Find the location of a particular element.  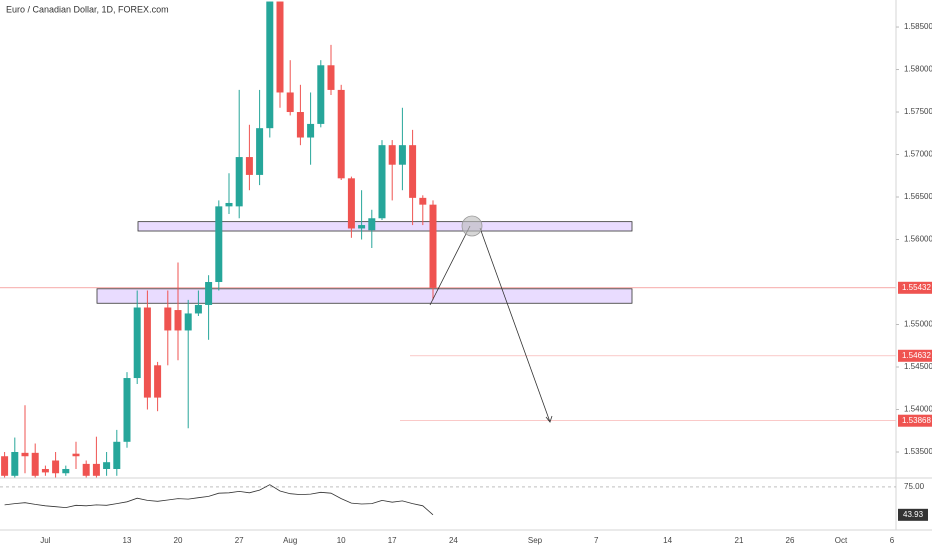

y-tick-label: 1.54500 is located at coordinates (918, 366).